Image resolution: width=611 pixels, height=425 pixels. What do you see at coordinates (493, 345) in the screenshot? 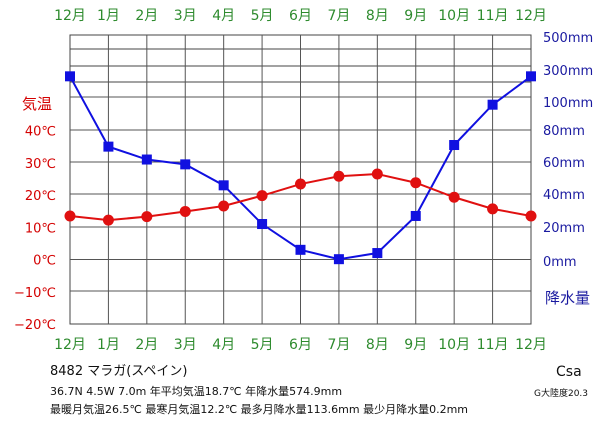
I see `month-label-bottom: 11月` at bounding box center [493, 345].